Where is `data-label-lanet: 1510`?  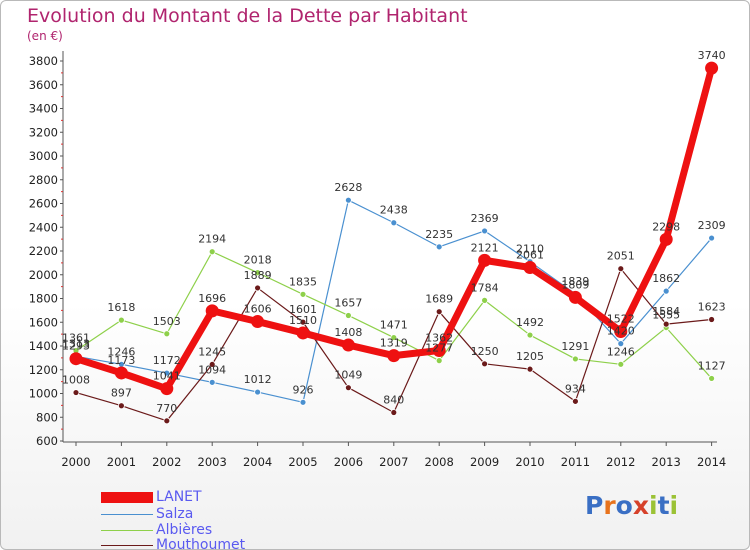 data-label-lanet: 1510 is located at coordinates (303, 320).